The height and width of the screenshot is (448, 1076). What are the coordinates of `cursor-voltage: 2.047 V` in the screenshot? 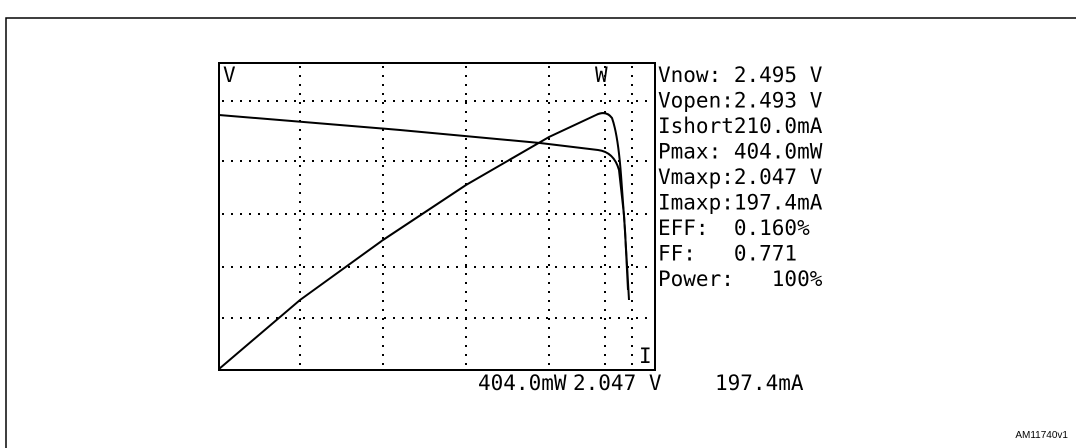 It's located at (617, 383).